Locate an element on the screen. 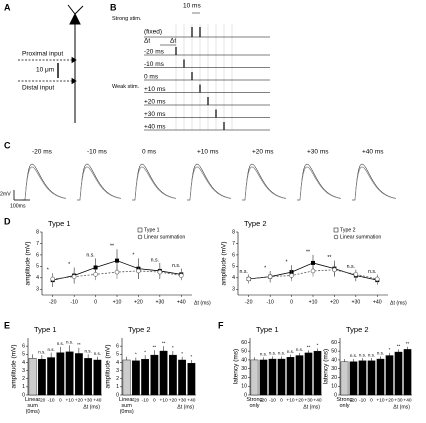  x-tick-label: Strong only is located at coordinates (344, 403).